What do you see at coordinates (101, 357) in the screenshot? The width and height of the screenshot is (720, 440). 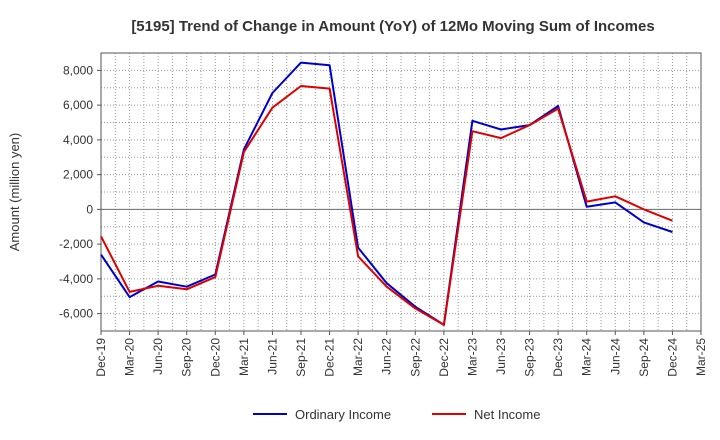 I see `x-tick-label: Dec-19` at bounding box center [101, 357].